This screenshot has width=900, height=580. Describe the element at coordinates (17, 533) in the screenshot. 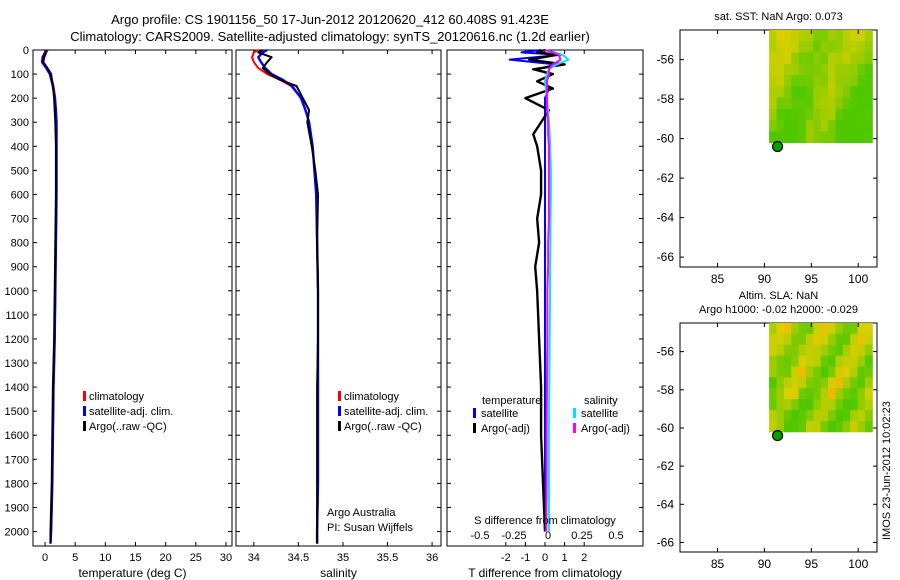

I see `depth-tick-label: 2000` at that location.